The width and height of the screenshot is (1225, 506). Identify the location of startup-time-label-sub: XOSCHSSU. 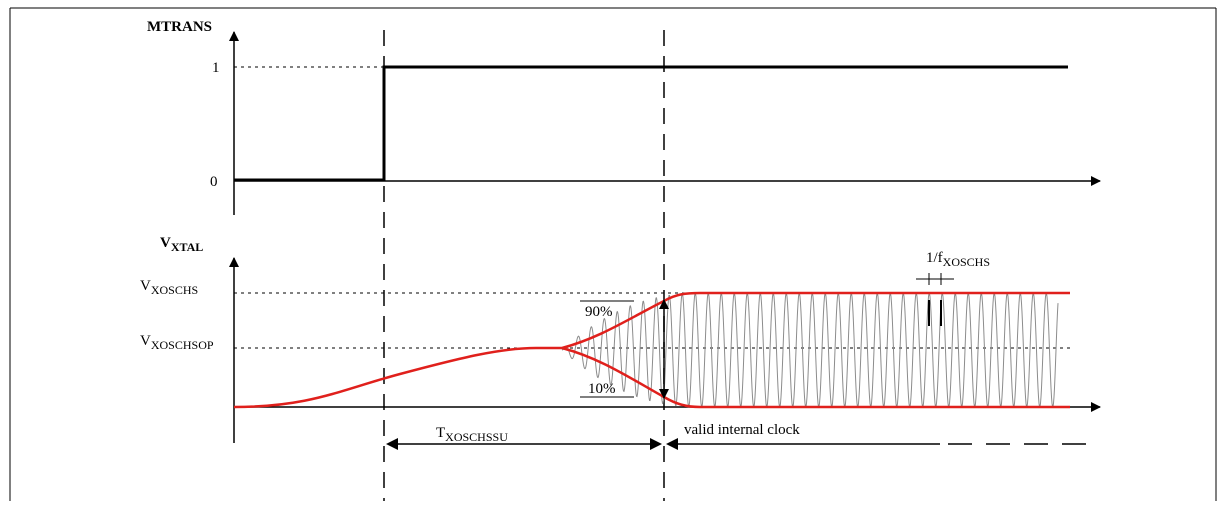
(476, 437).